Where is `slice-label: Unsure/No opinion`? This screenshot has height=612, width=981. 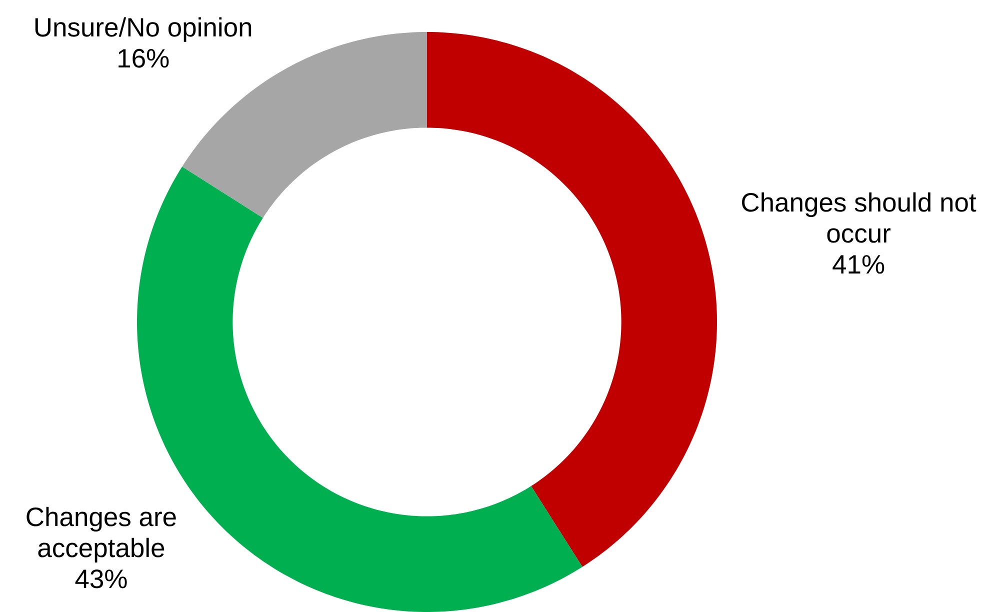 slice-label: Unsure/No opinion is located at coordinates (143, 29).